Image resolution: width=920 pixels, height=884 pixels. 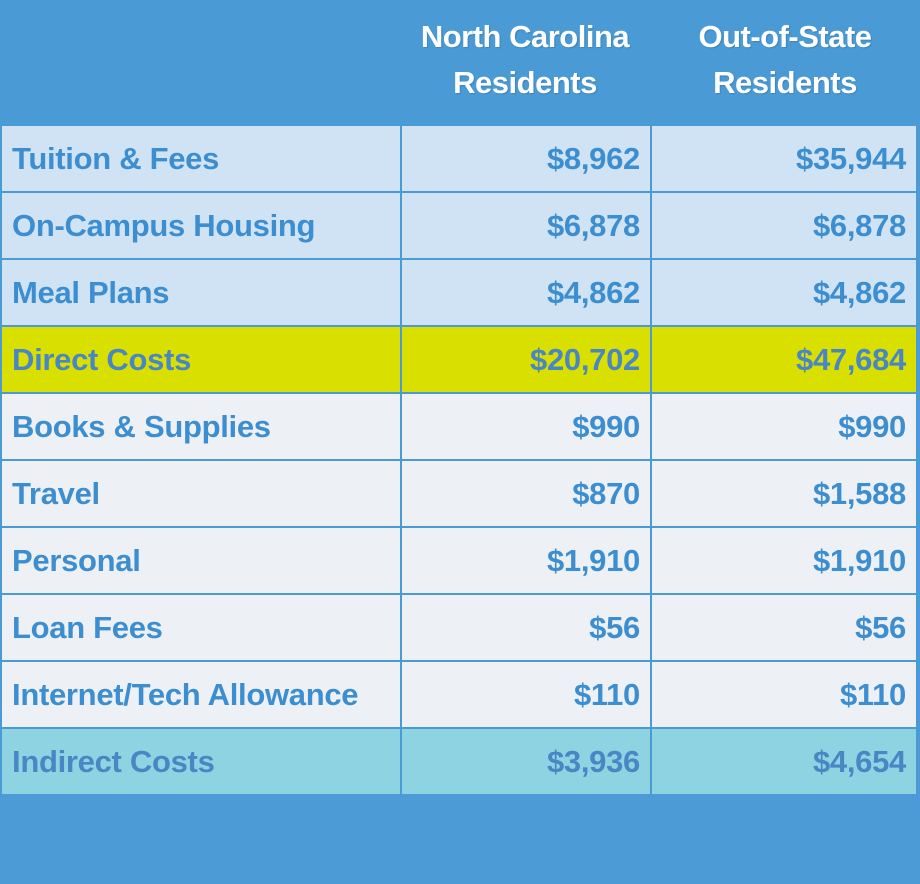 I want to click on oos-value: $56, so click(x=784, y=627).